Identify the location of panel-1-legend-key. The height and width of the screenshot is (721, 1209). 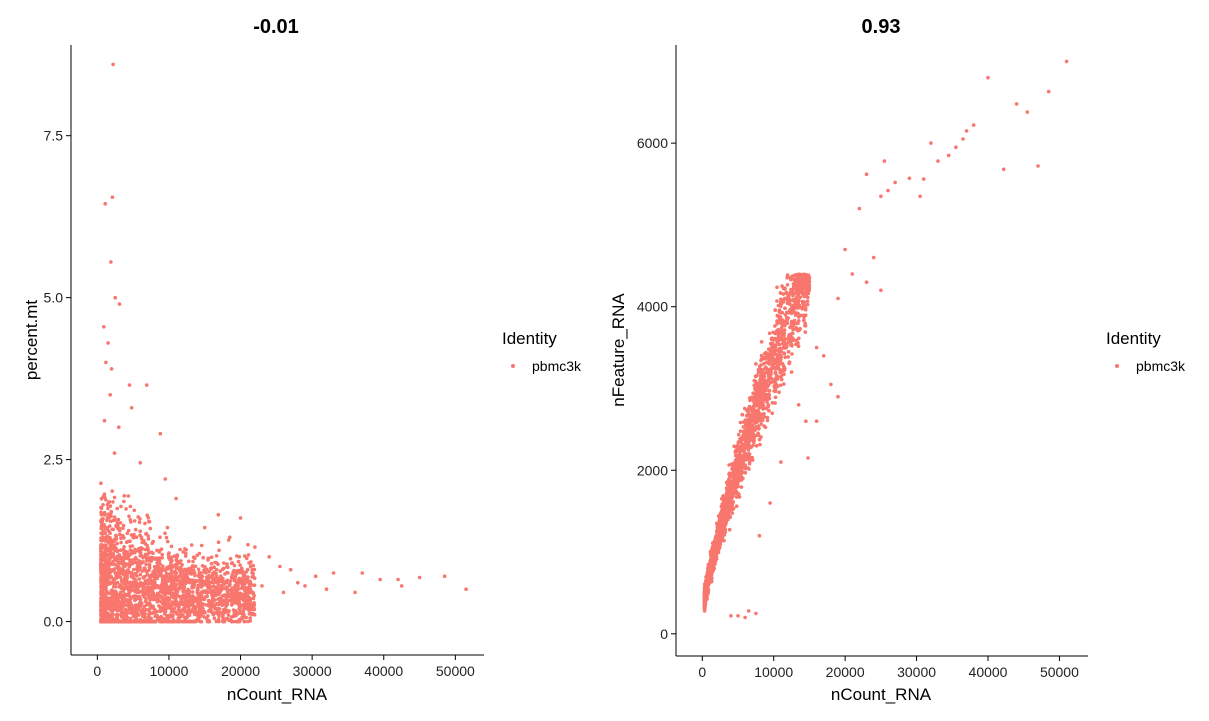
(513, 366).